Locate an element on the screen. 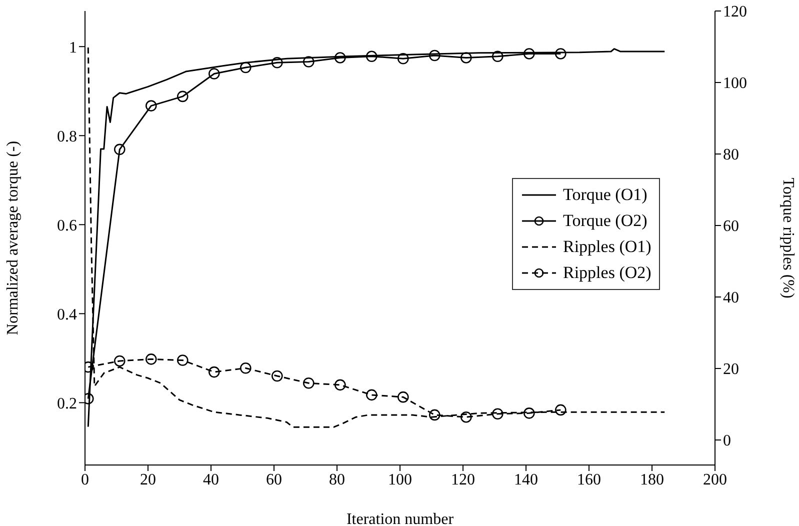  legend-label: Ripples (O2) is located at coordinates (607, 273).